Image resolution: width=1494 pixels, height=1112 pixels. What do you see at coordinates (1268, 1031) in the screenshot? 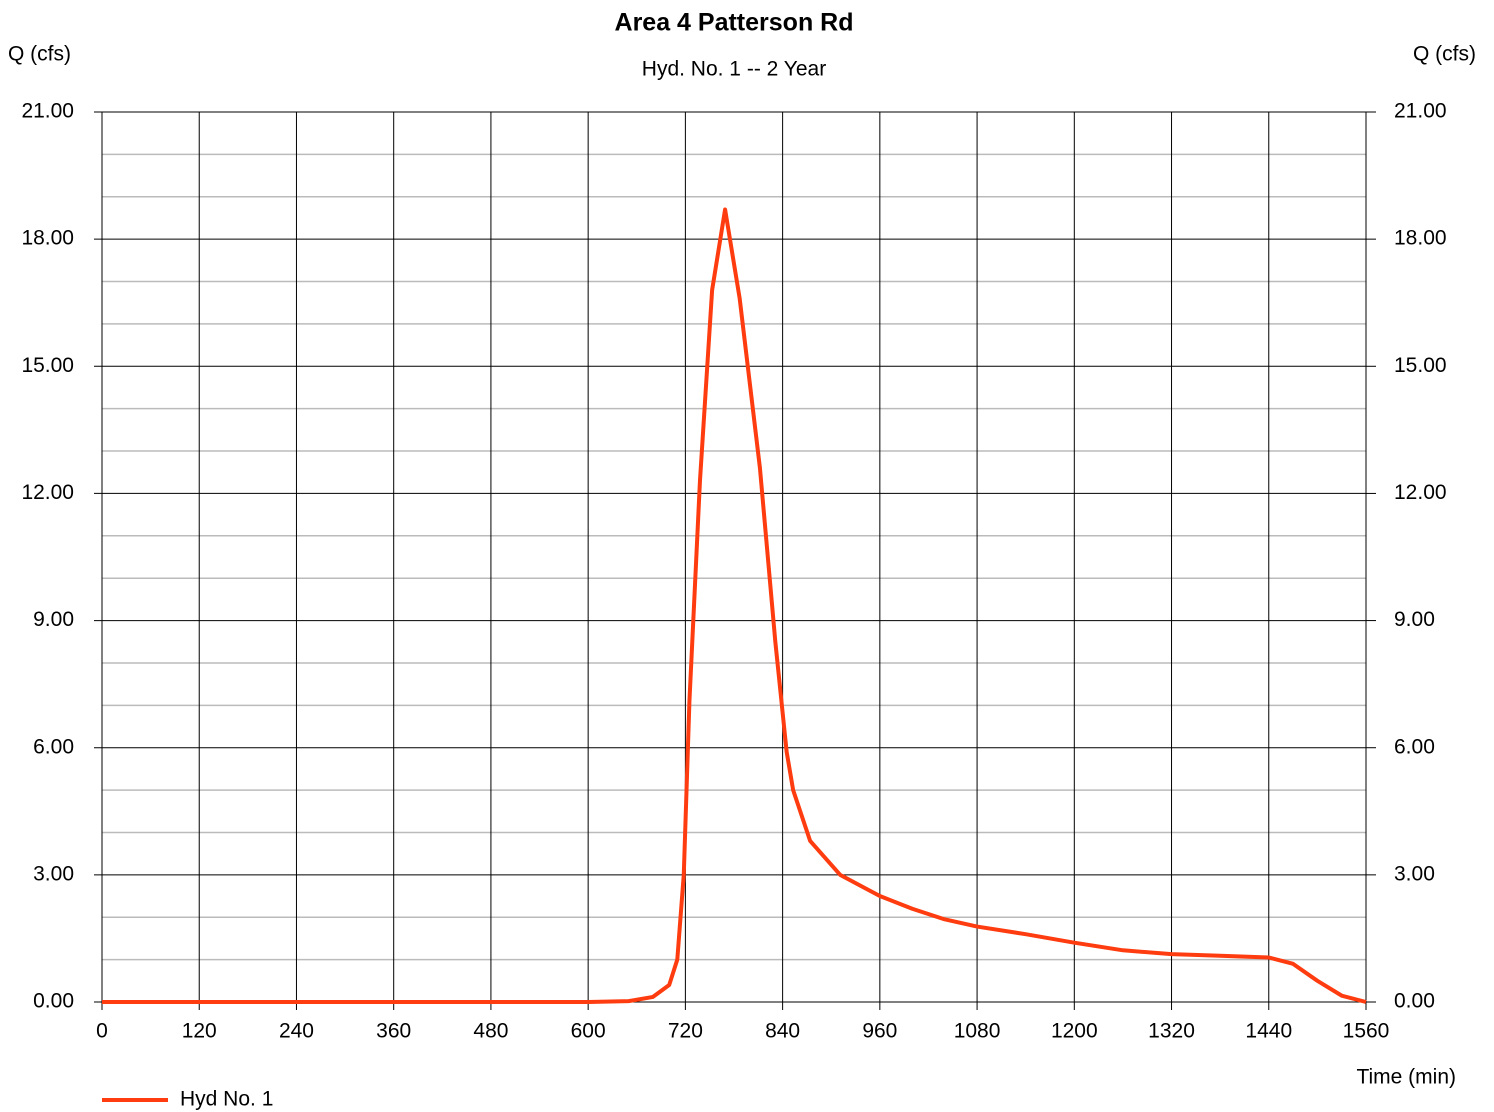
I see `x-tick-label: 1440` at bounding box center [1268, 1031].